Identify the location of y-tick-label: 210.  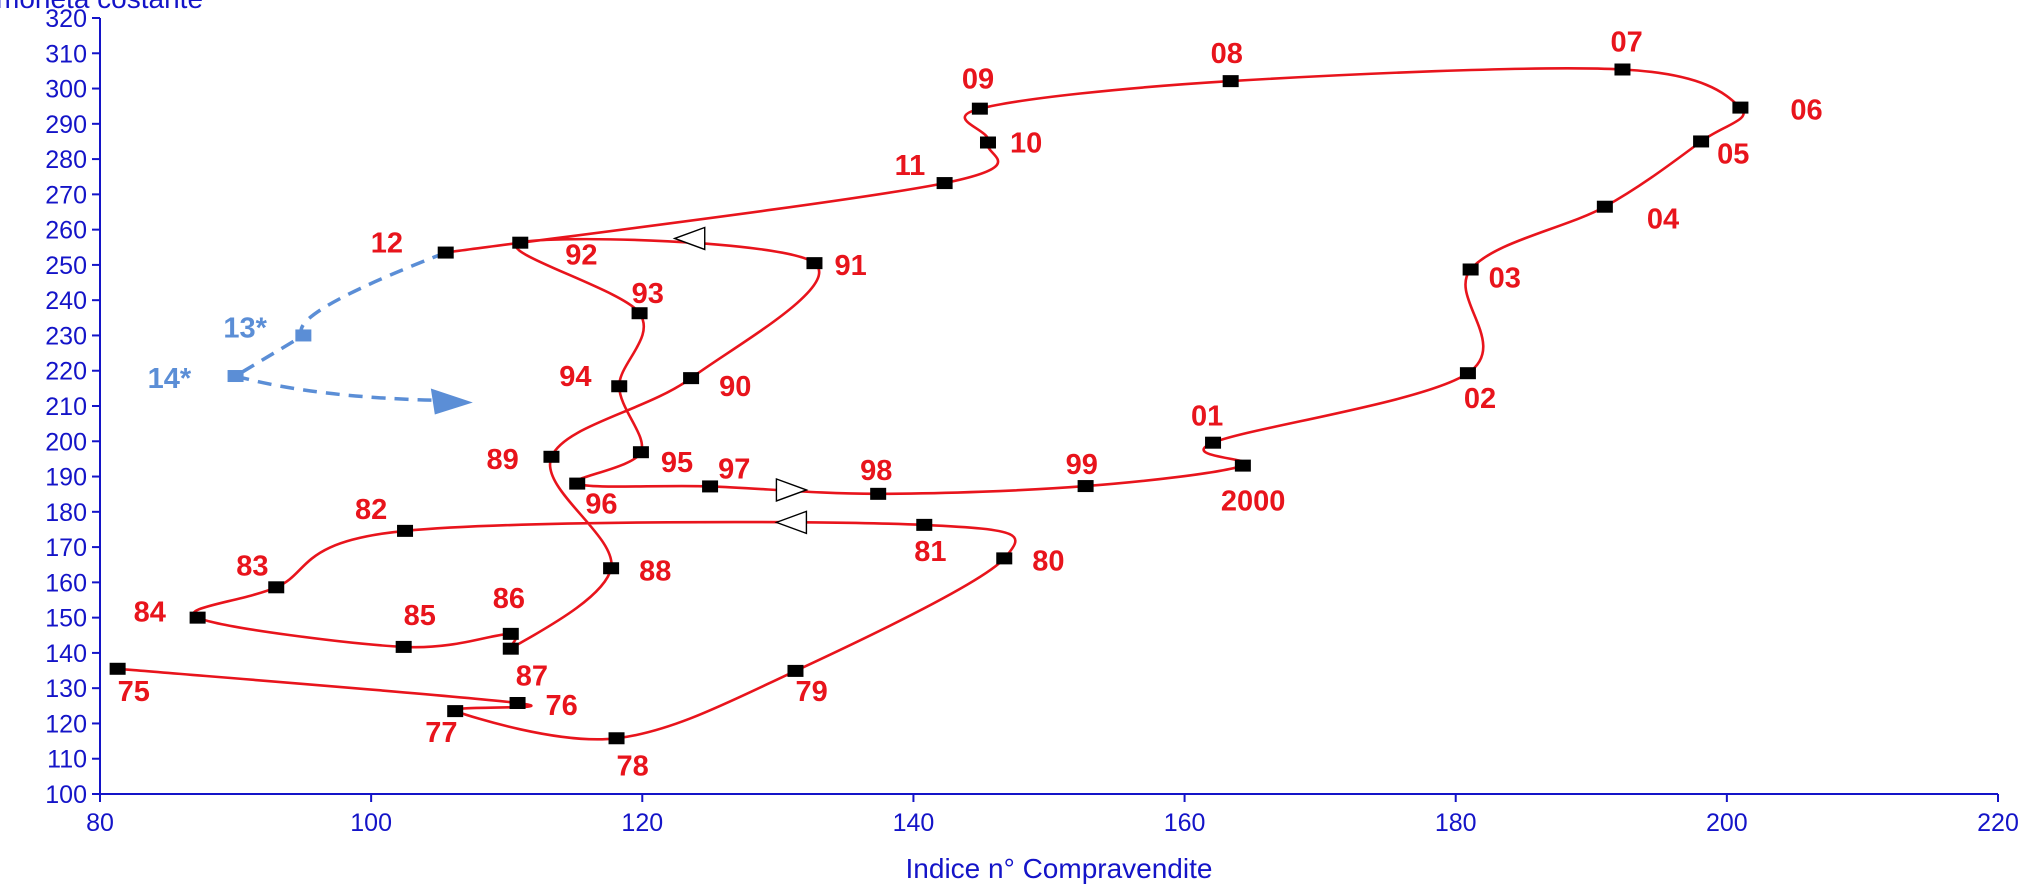
(66, 407).